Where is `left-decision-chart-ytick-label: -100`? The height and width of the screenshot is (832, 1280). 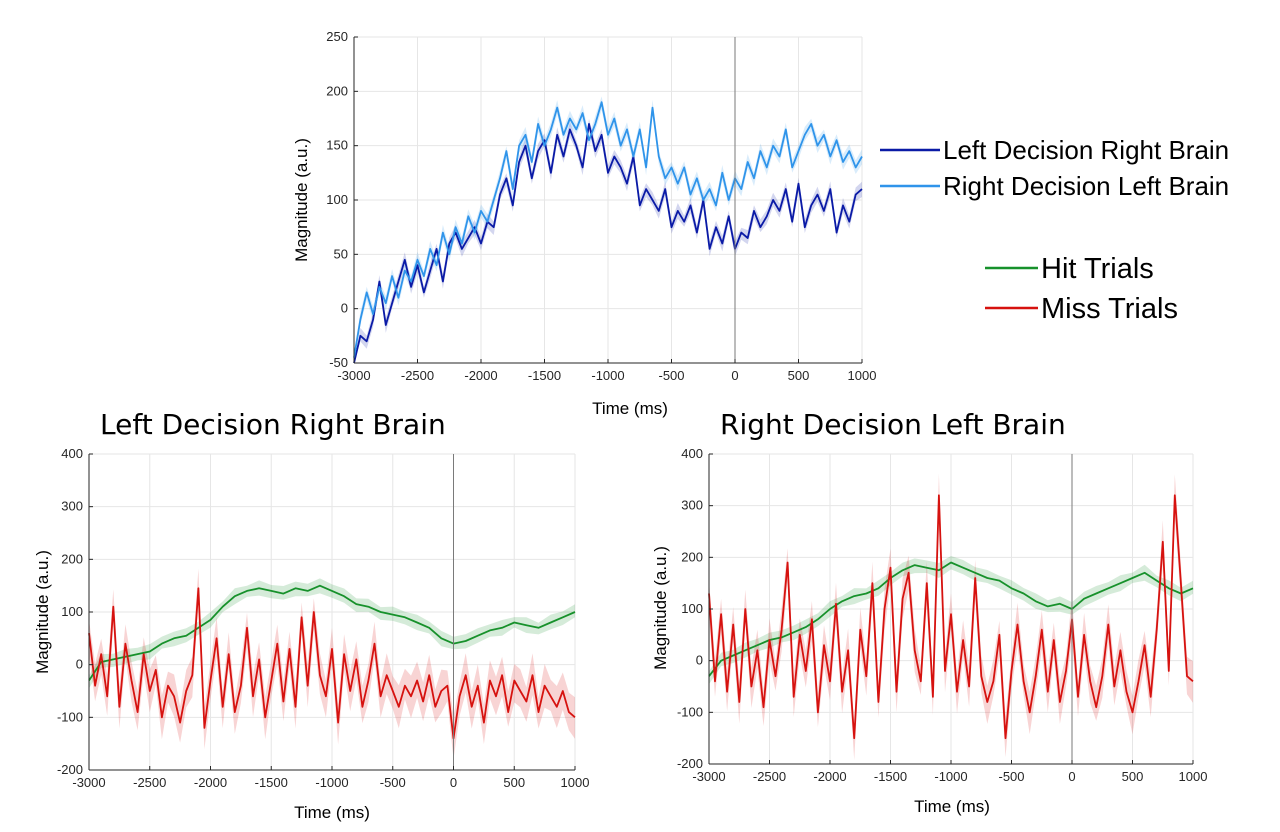 left-decision-chart-ytick-label: -100 is located at coordinates (70, 716).